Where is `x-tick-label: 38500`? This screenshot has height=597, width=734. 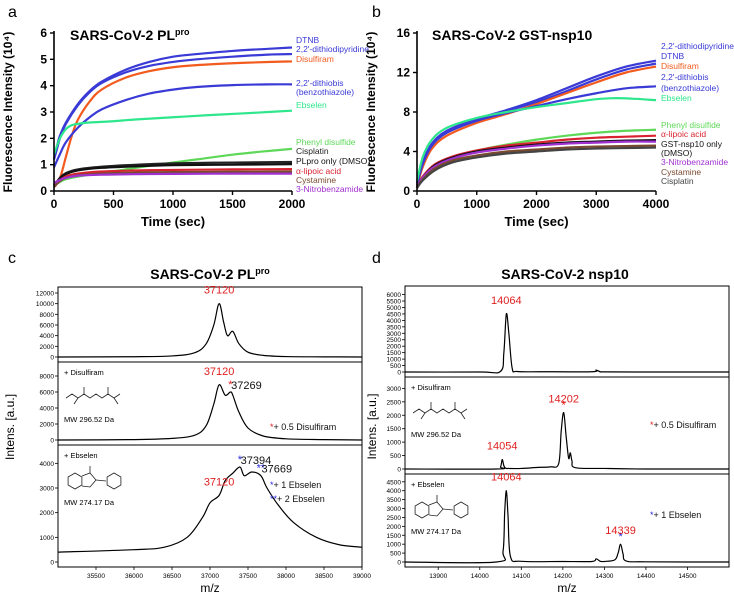 x-tick-label: 38500 is located at coordinates (324, 576).